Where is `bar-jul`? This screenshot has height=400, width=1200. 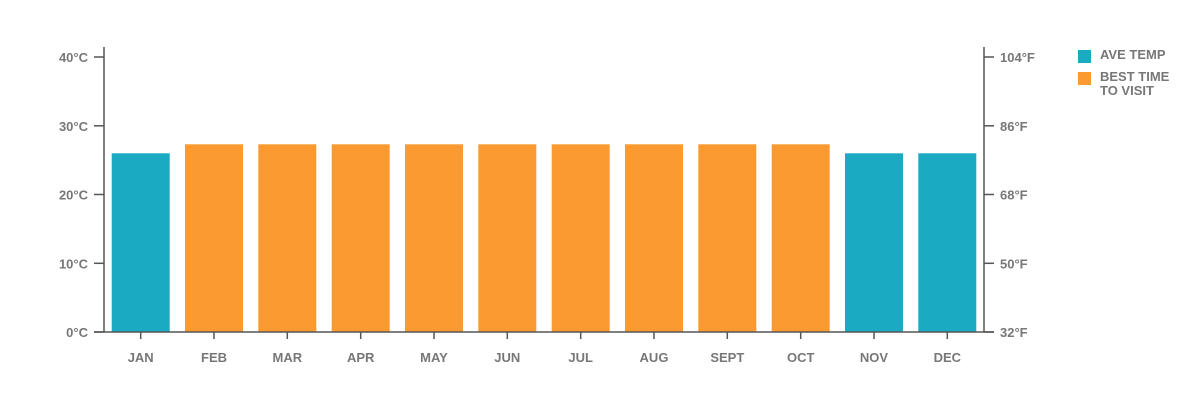
bar-jul is located at coordinates (580, 238).